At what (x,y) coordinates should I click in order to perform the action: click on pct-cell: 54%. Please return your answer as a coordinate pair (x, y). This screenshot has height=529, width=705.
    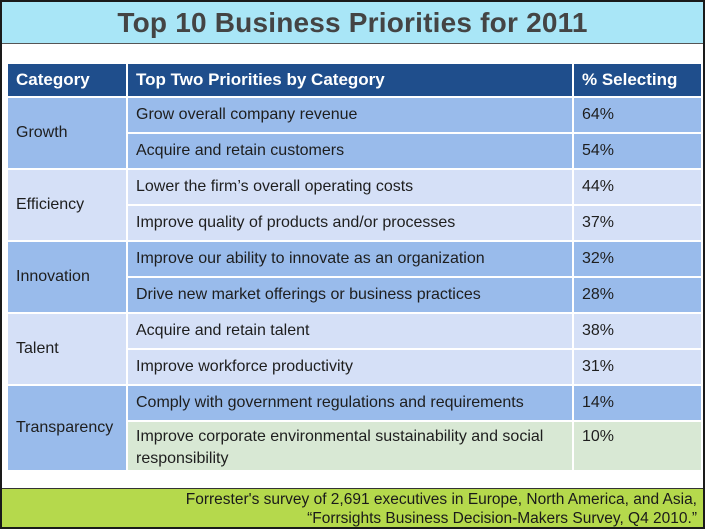
    Looking at the image, I should click on (637, 151).